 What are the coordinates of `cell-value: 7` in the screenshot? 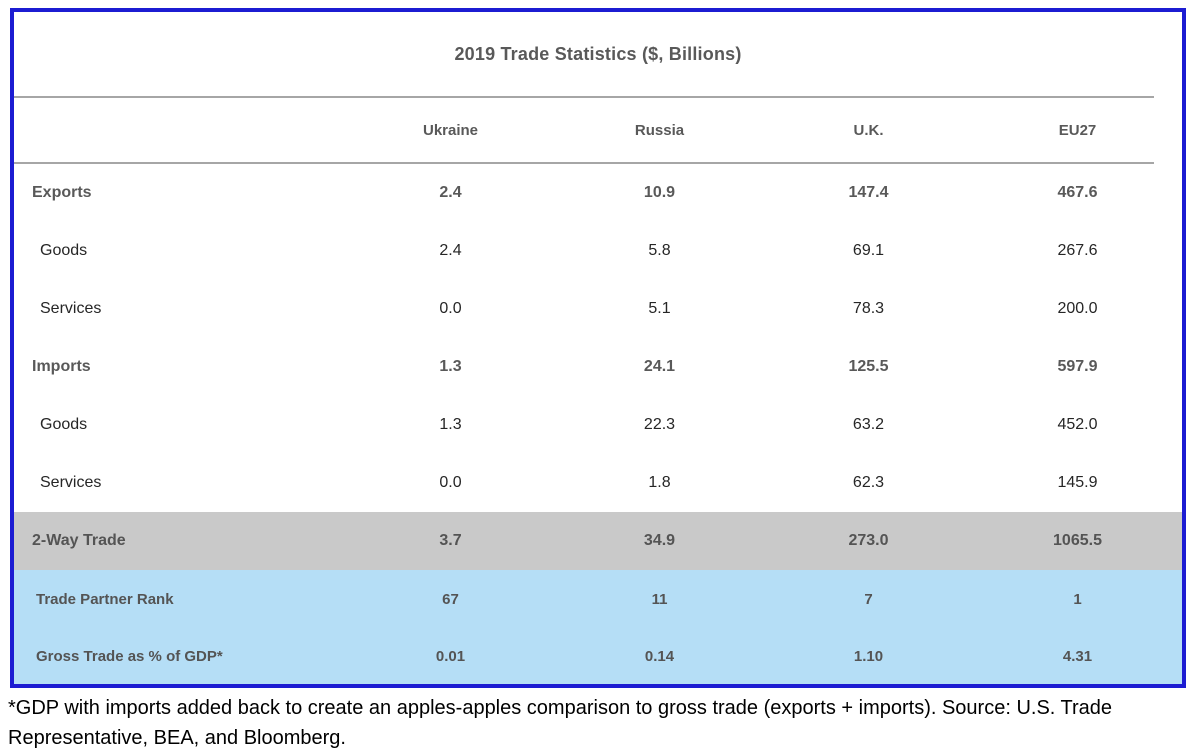 It's located at (868, 599).